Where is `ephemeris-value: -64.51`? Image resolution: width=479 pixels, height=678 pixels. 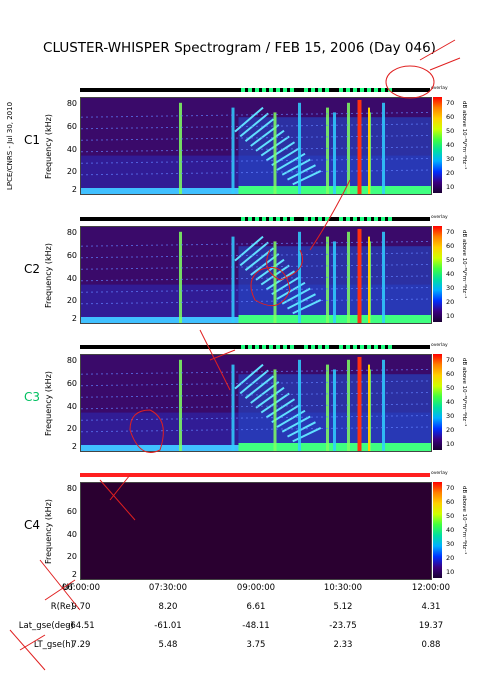 ephemeris-value: -64.51 is located at coordinates (81, 626).